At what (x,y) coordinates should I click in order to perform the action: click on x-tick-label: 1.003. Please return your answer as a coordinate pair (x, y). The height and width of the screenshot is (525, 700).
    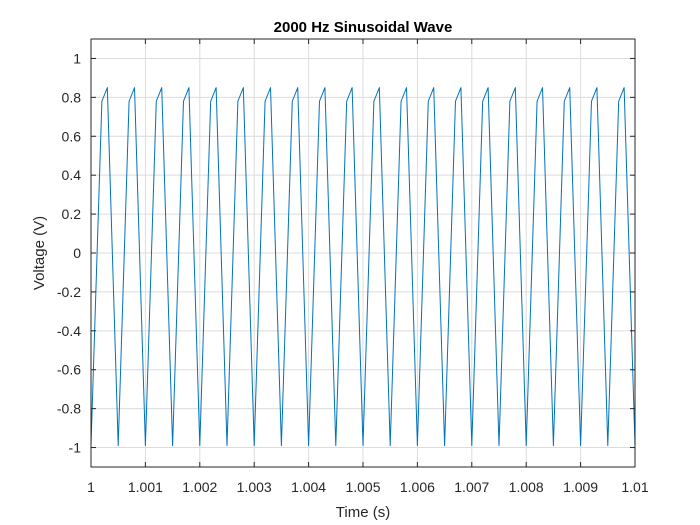
    Looking at the image, I should click on (254, 487).